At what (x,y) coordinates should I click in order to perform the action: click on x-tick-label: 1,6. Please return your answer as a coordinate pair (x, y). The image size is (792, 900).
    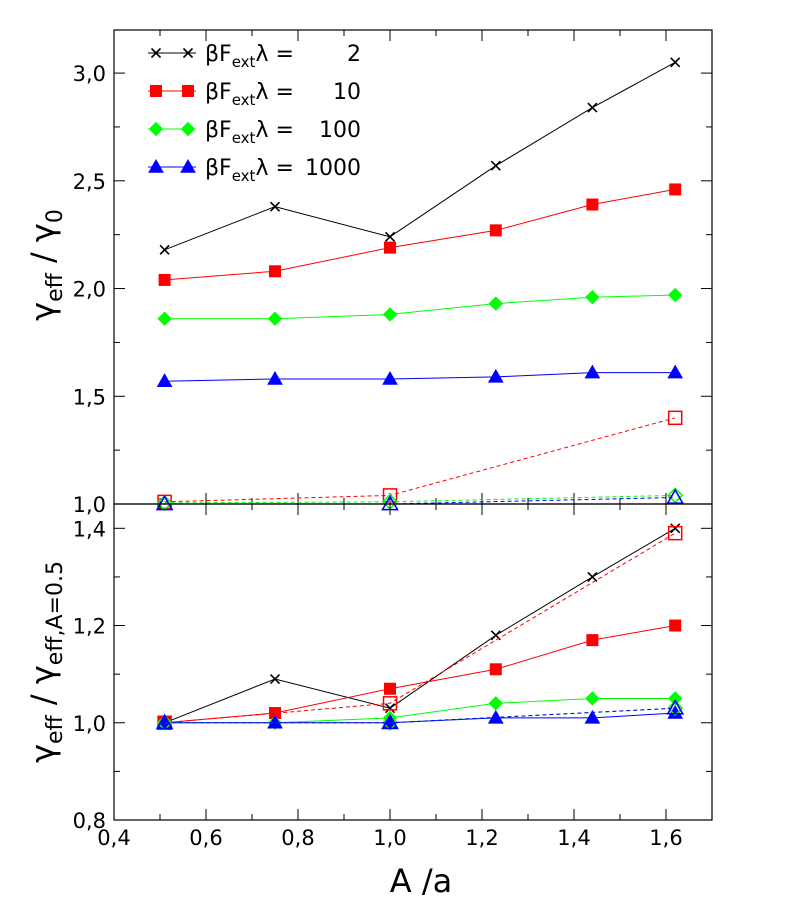
    Looking at the image, I should click on (665, 838).